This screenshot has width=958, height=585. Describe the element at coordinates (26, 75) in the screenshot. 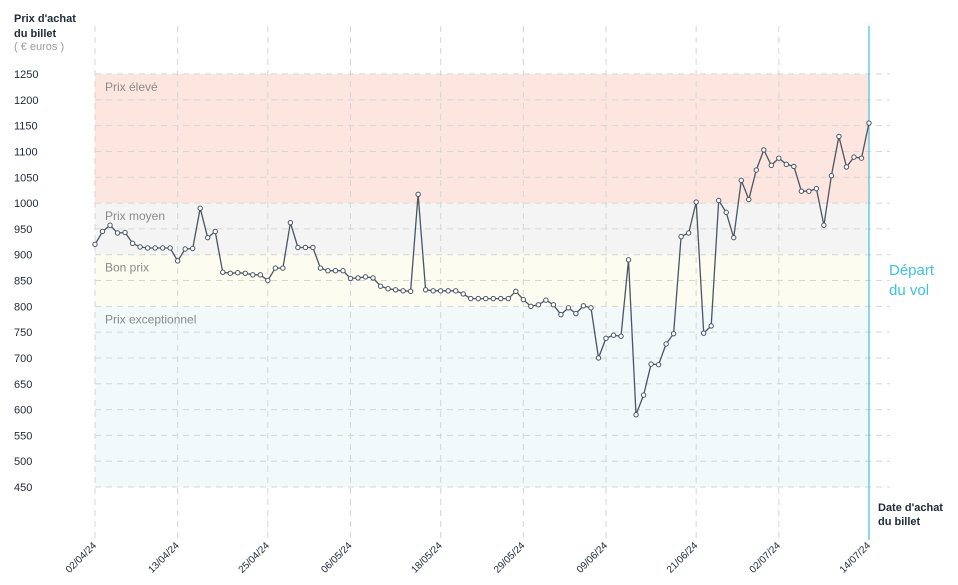

I see `y-tick-label-16: 1250` at that location.